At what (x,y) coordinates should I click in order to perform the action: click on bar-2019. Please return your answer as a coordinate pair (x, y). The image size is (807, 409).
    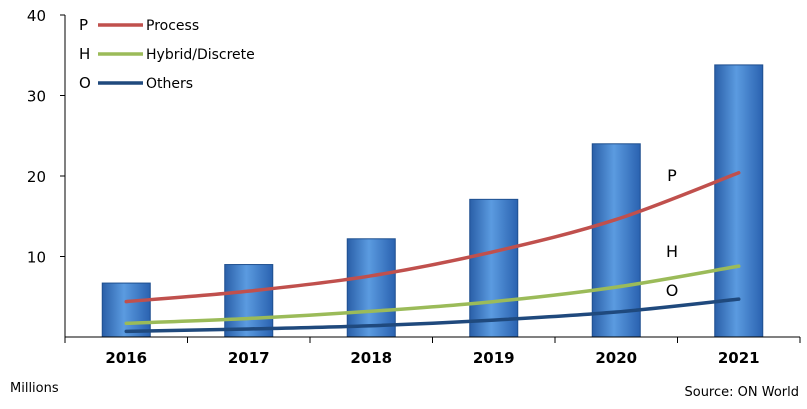
    Looking at the image, I should click on (494, 268).